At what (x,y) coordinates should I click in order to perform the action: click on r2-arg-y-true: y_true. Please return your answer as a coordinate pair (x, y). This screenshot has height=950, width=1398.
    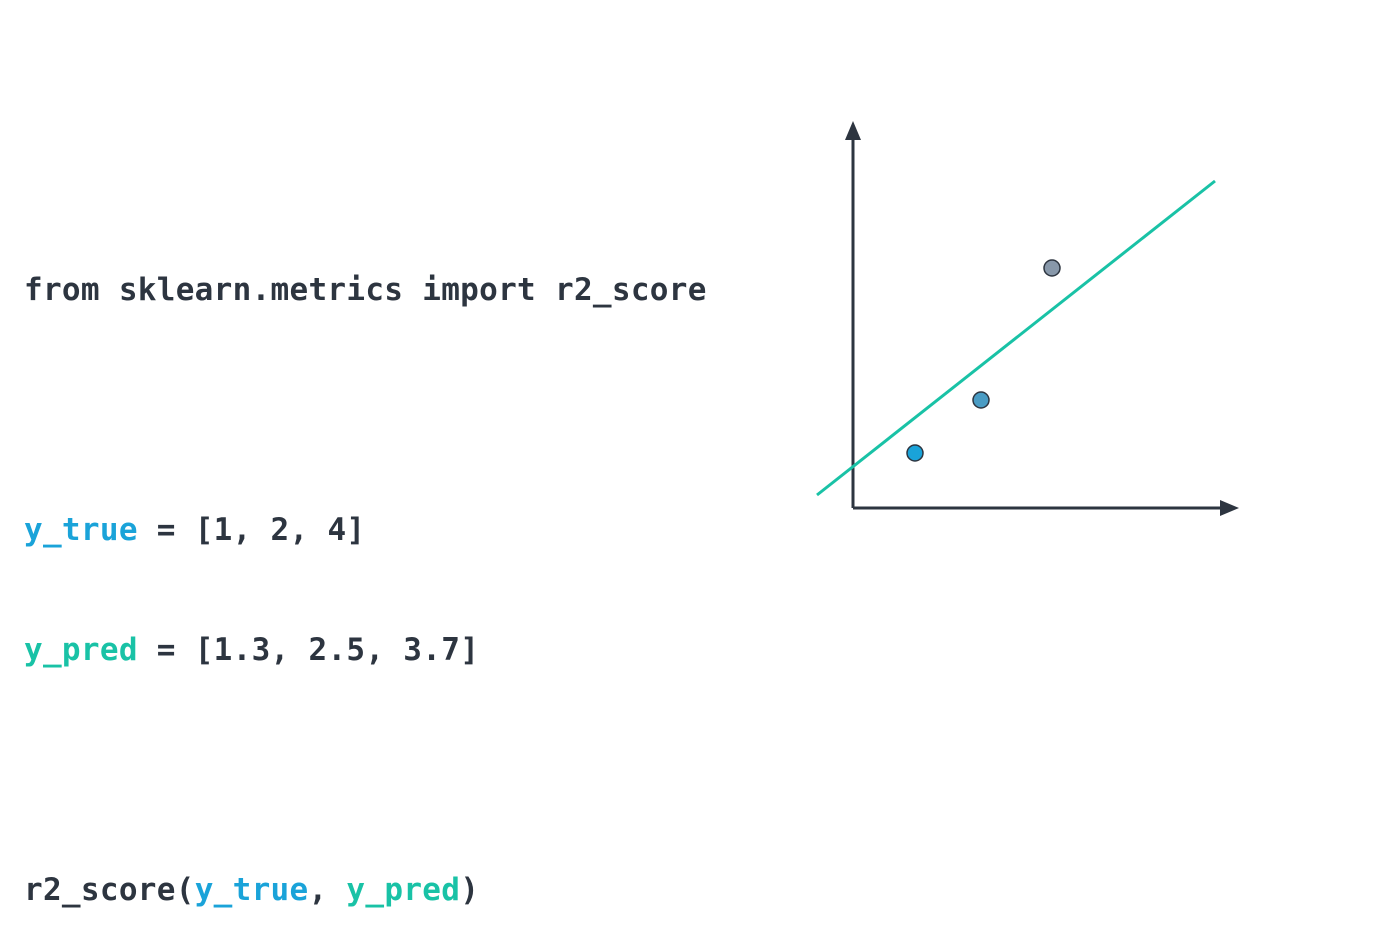
    Looking at the image, I should click on (251, 890).